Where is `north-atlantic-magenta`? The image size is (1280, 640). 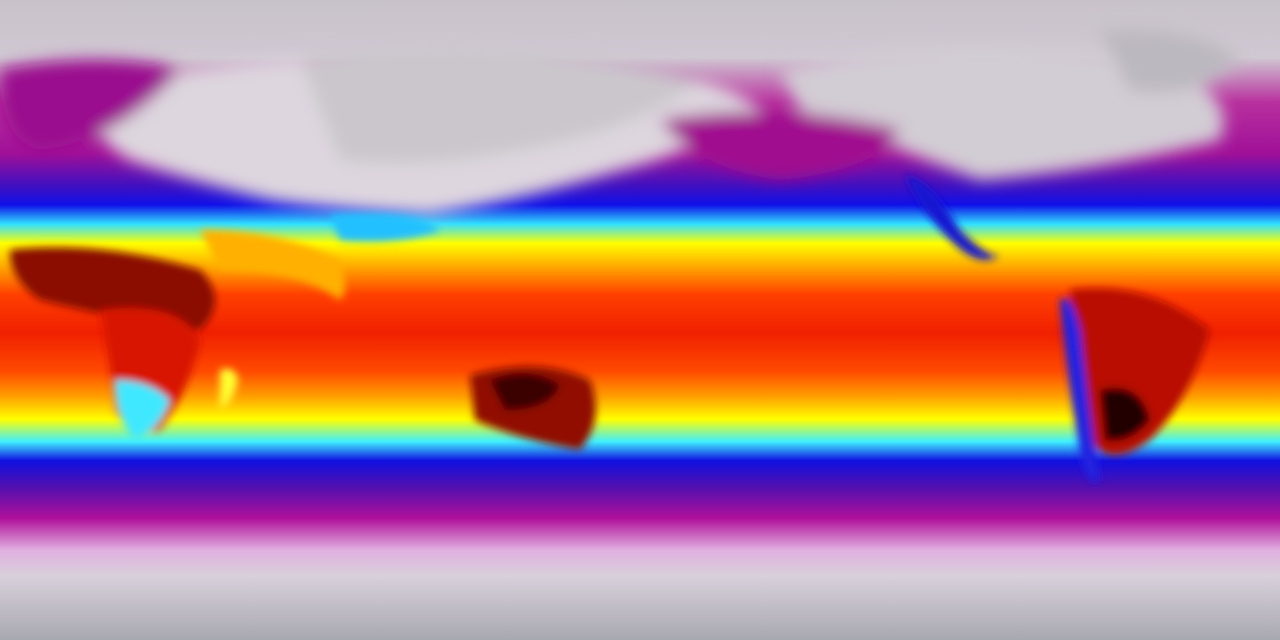
north-atlantic-magenta is located at coordinates (90, 105).